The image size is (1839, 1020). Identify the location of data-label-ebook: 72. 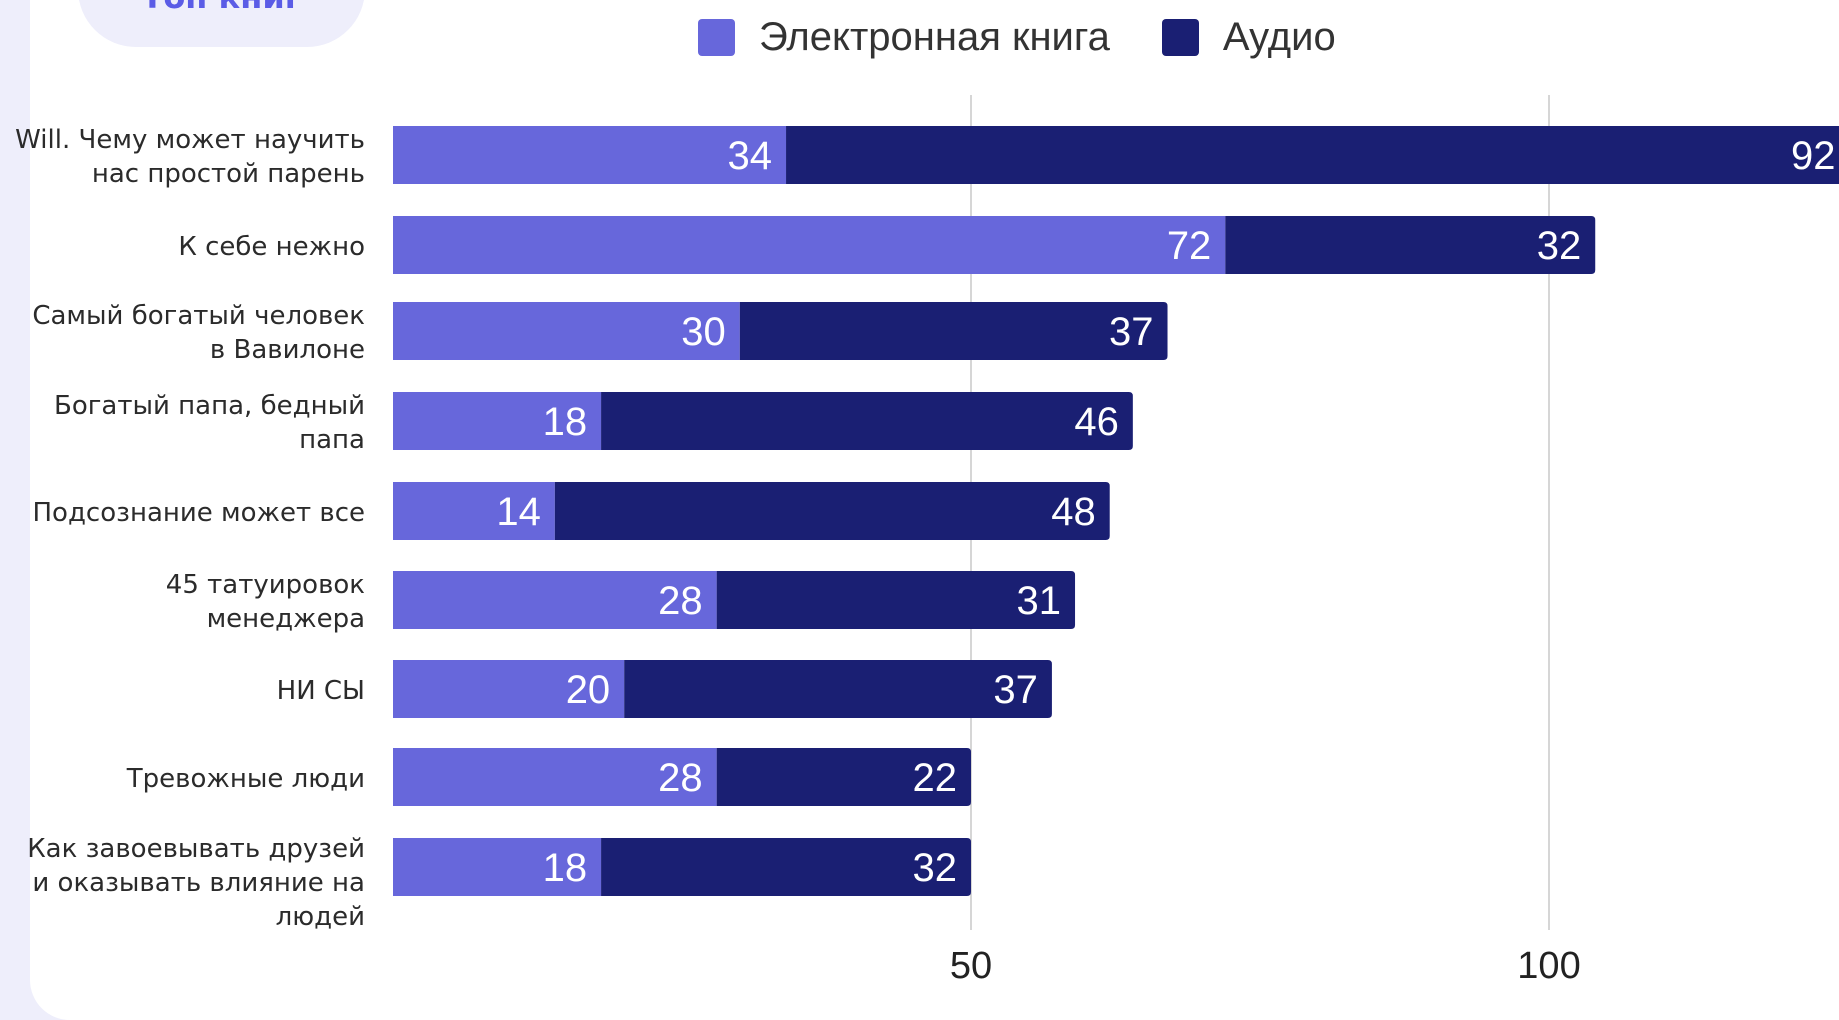
(1189, 246).